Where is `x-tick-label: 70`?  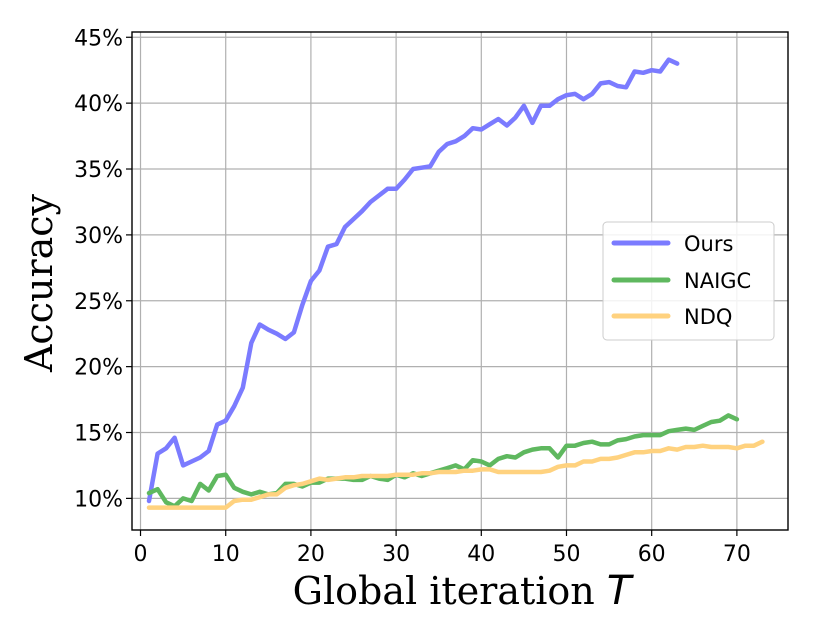 x-tick-label: 70 is located at coordinates (737, 554).